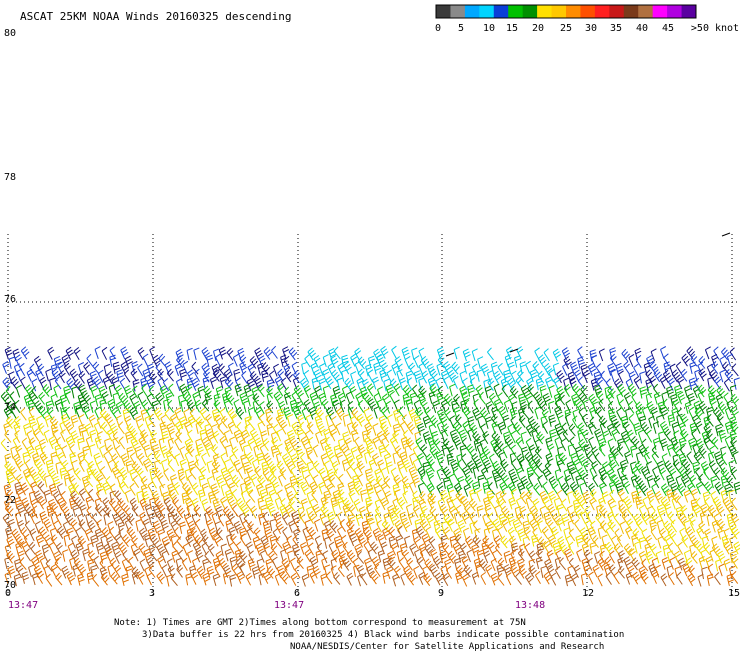 The width and height of the screenshot is (740, 653). What do you see at coordinates (438, 28) in the screenshot?
I see `legend-label: 0` at bounding box center [438, 28].